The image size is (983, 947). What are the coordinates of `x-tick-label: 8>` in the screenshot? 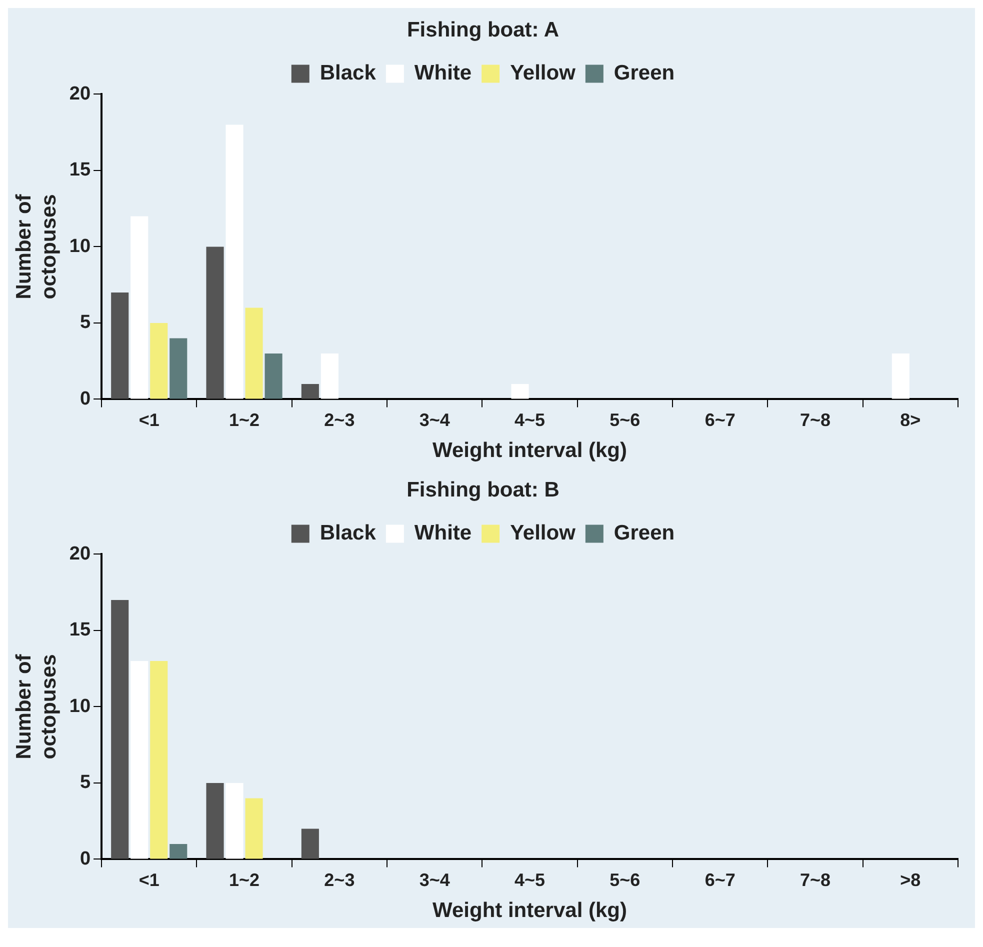 It's located at (910, 420).